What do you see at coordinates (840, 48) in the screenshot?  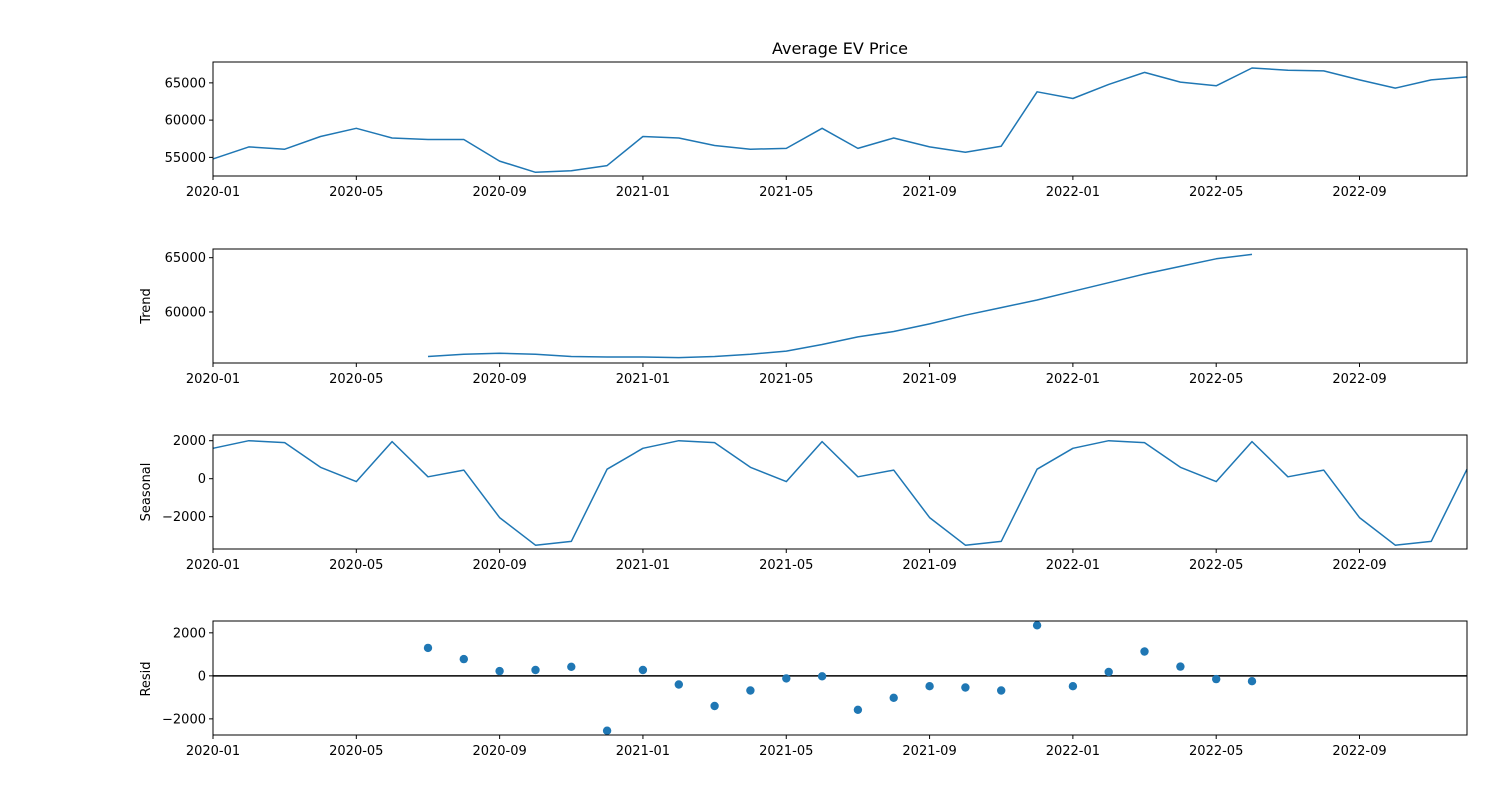 I see `chart-title: Average EV Price` at bounding box center [840, 48].